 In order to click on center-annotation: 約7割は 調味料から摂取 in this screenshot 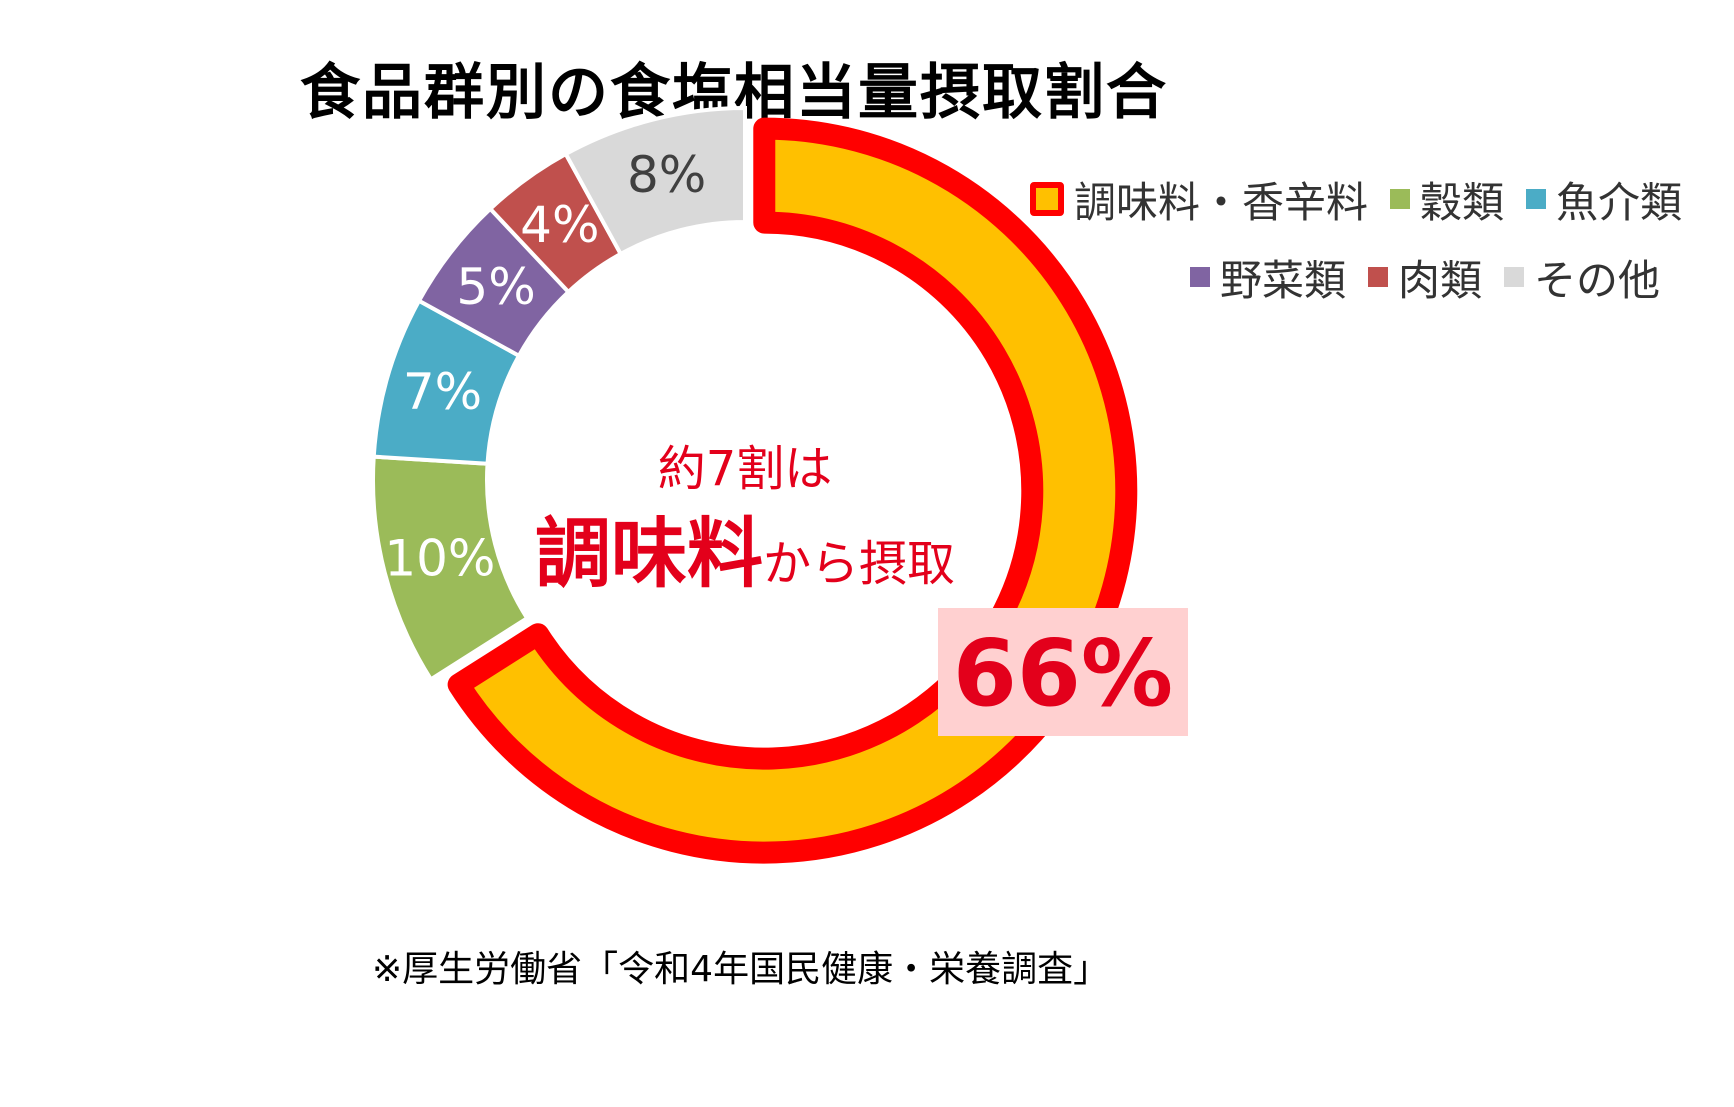, I will do `click(745, 519)`.